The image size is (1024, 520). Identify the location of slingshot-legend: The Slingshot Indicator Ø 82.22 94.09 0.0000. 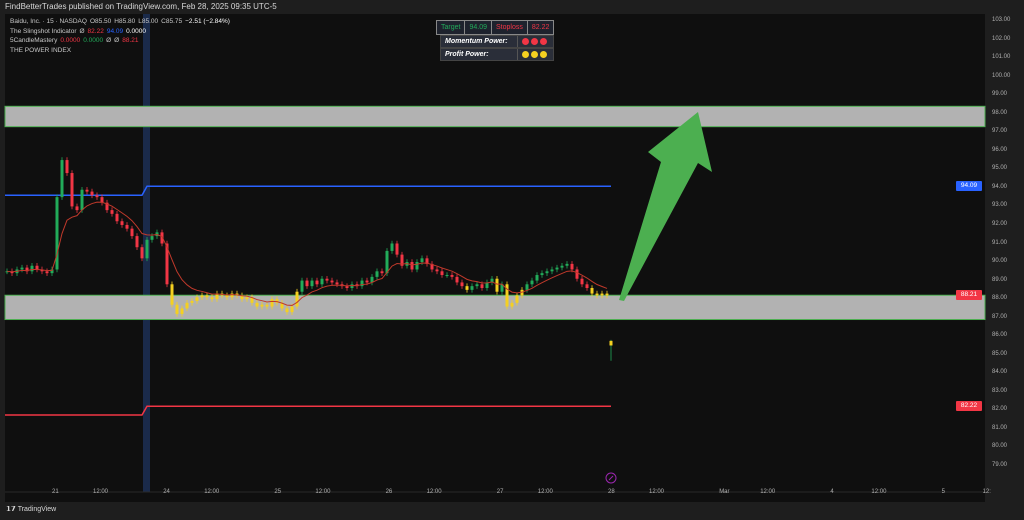
(121, 32).